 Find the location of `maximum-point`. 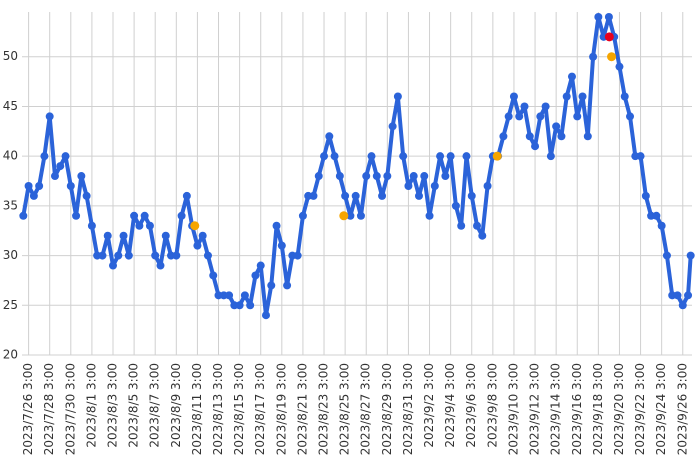

maximum-point is located at coordinates (609, 37).